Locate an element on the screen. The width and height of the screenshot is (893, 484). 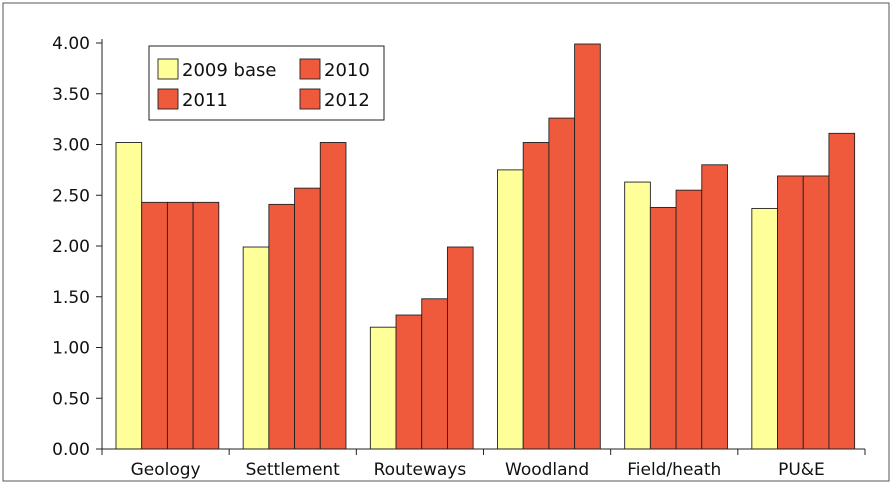
x-tick-label: Field/heath is located at coordinates (674, 470).